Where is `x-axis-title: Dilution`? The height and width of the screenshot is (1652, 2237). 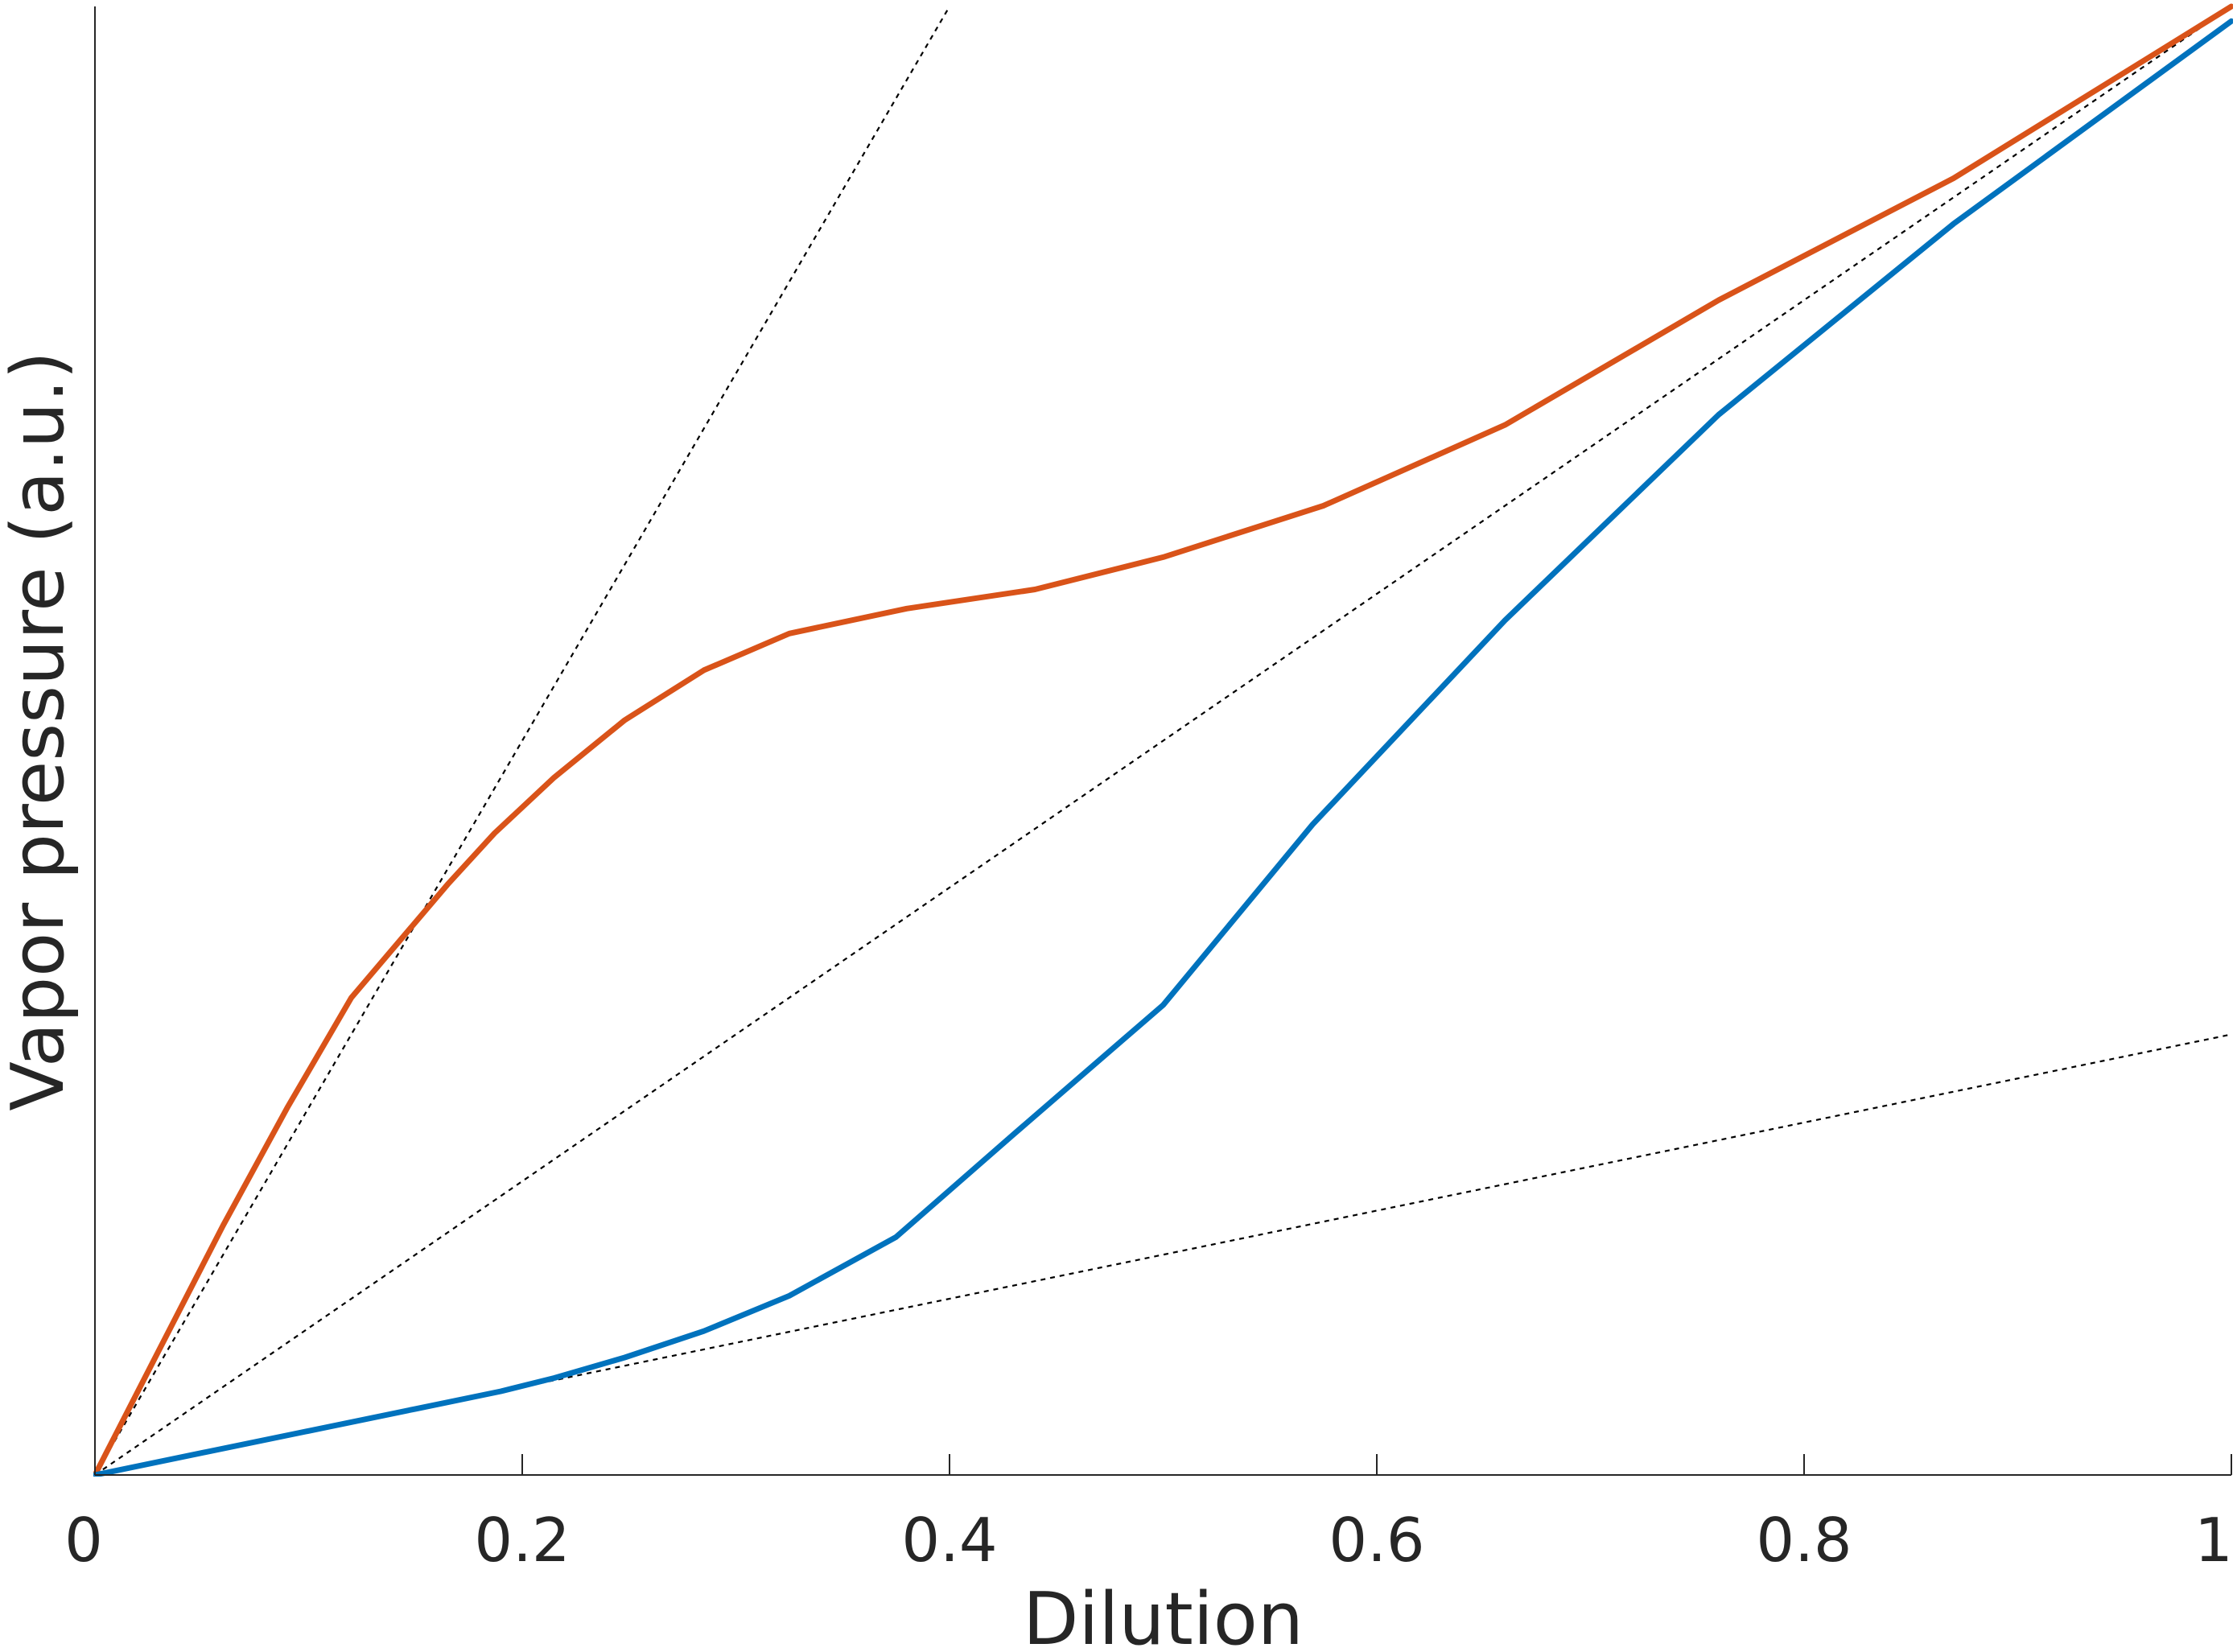 x-axis-title: Dilution is located at coordinates (1163, 1614).